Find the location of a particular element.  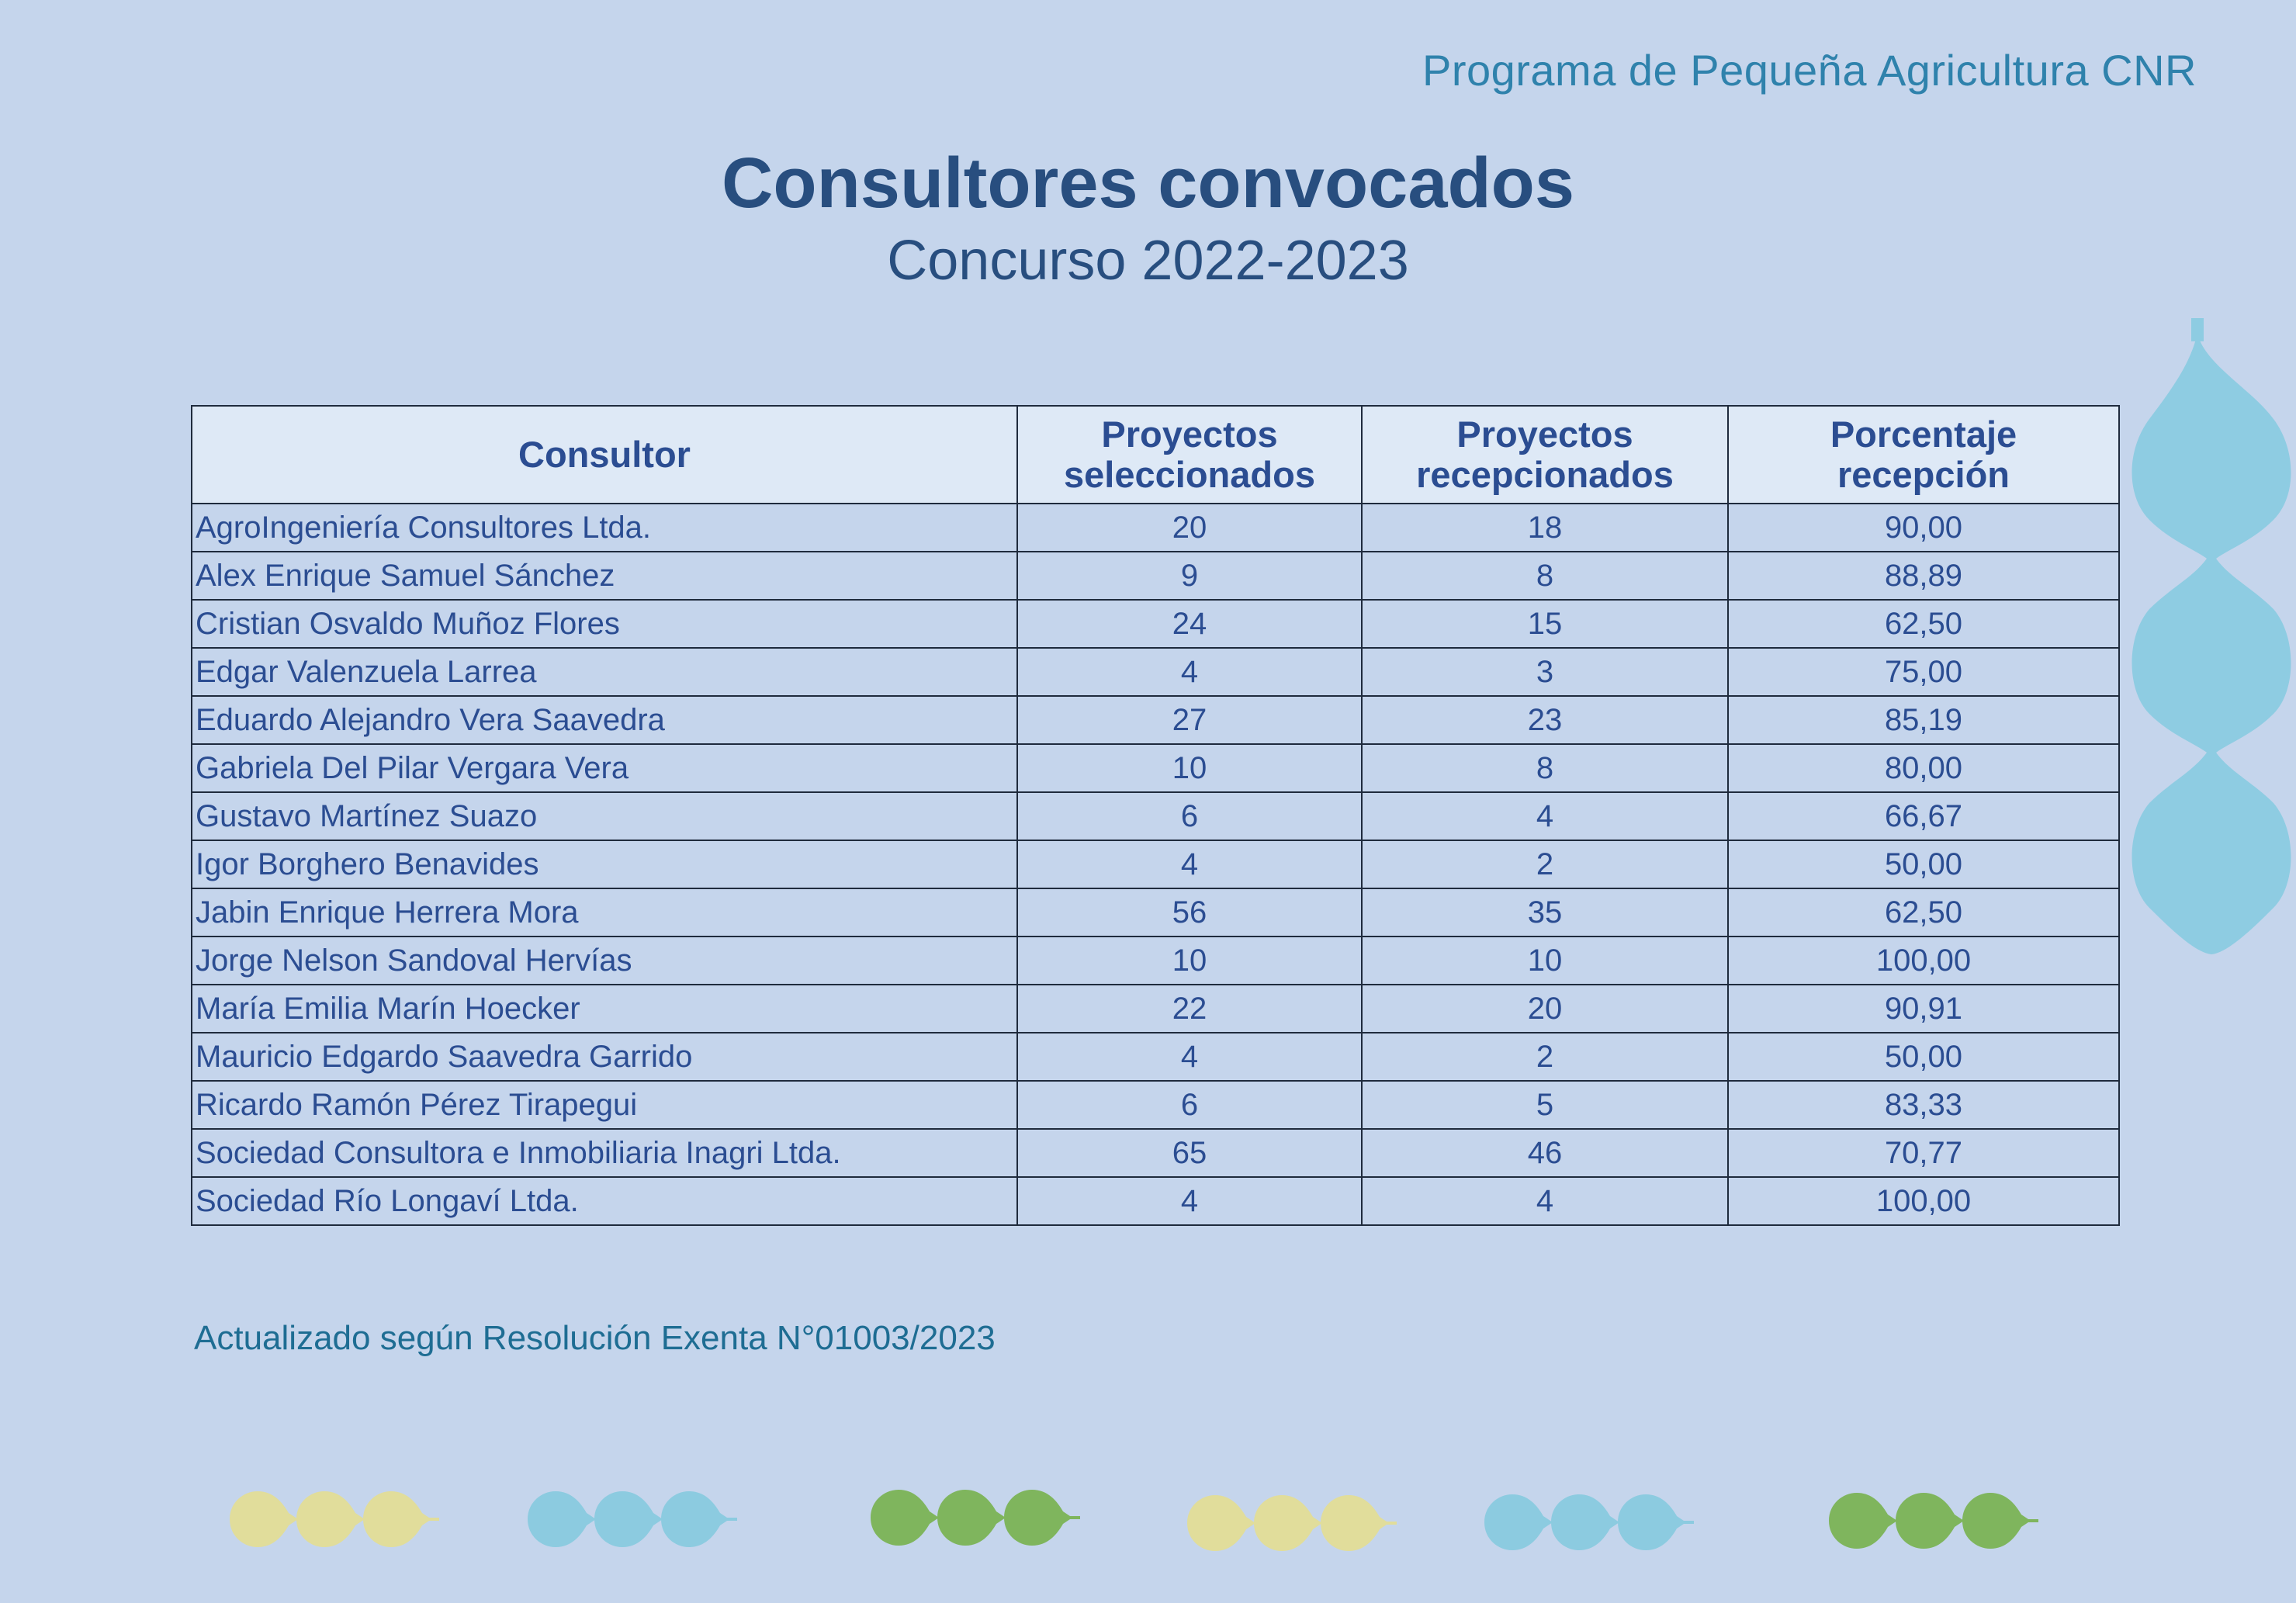

consultant-name-cell: Eduardo Alejandro Vera Saavedra is located at coordinates (604, 720).